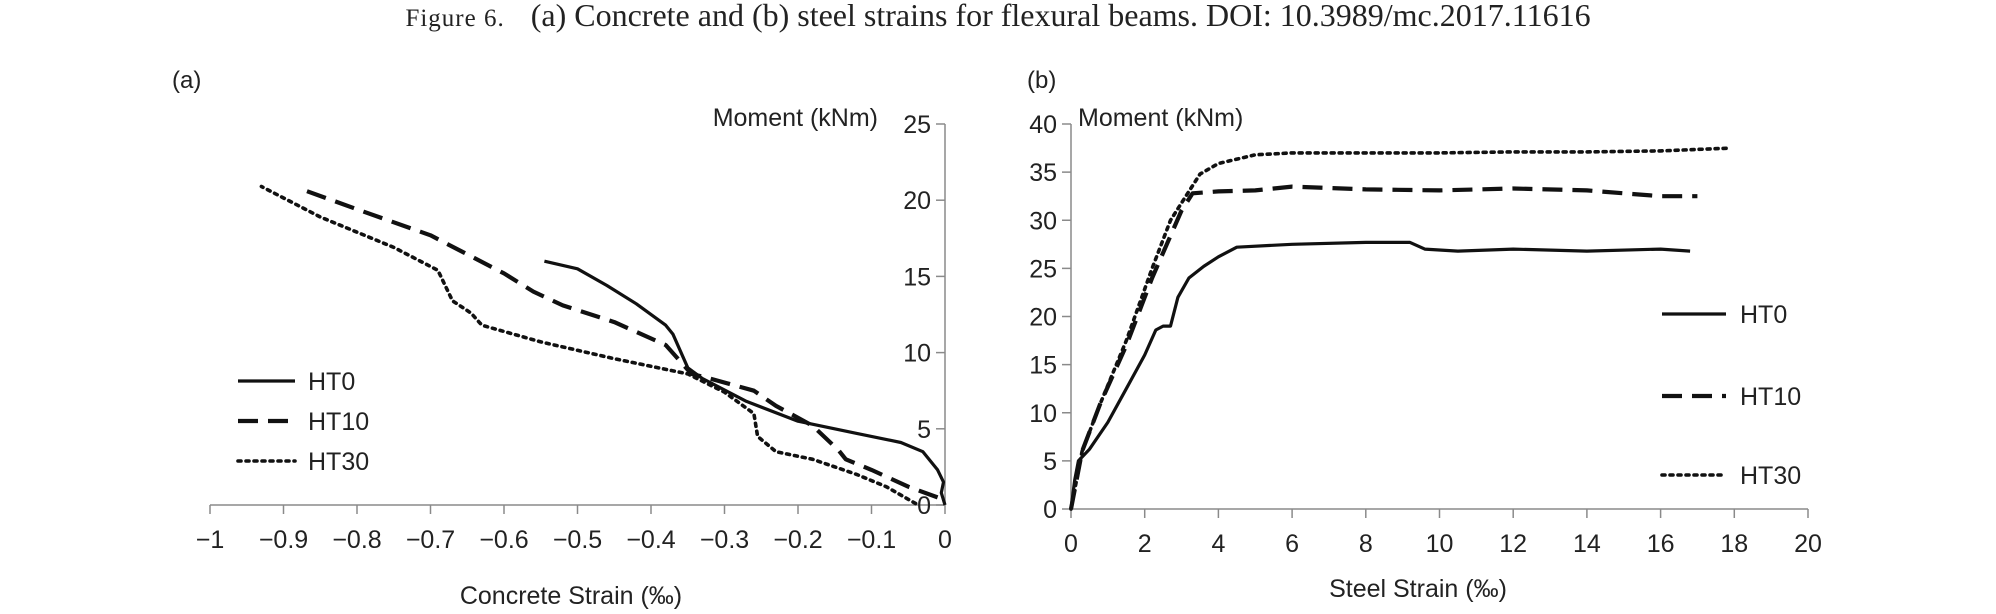  Describe the element at coordinates (186, 80) in the screenshot. I see `panel-a-label: (a)` at that location.